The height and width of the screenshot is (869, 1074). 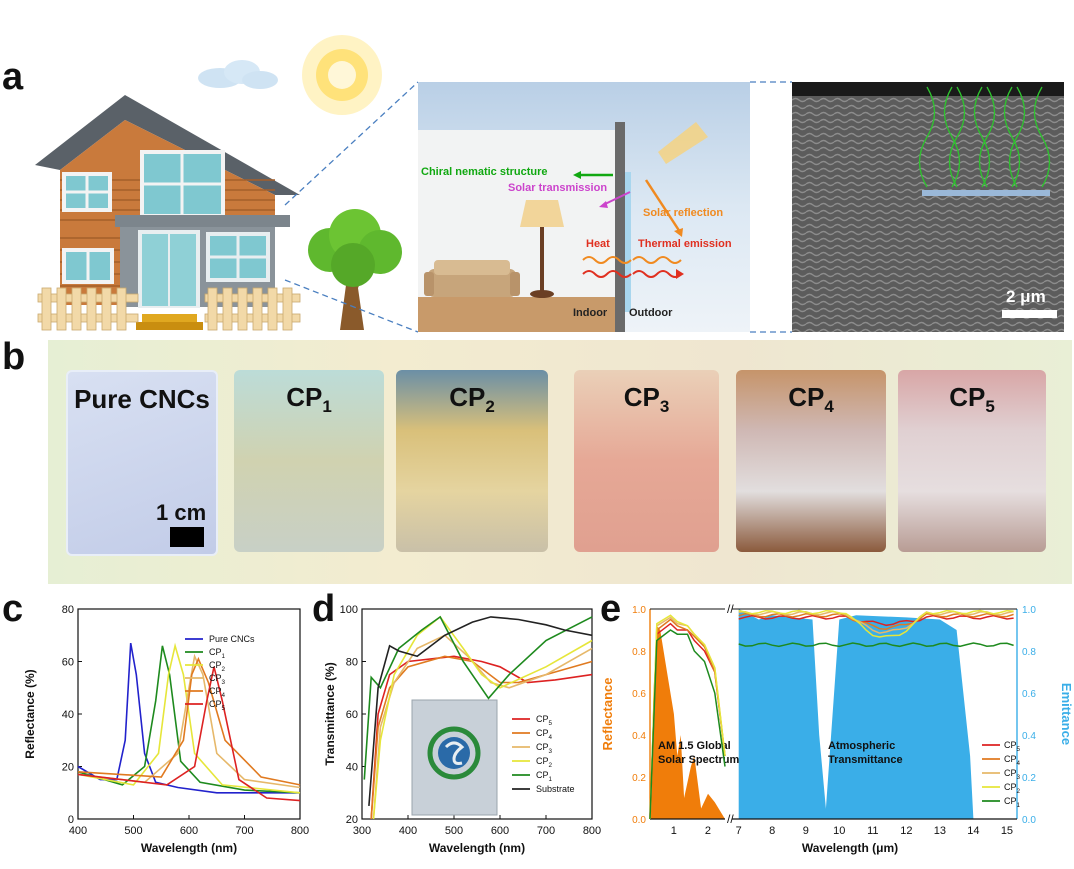 What do you see at coordinates (13, 77) in the screenshot?
I see `panel-a-label: a` at bounding box center [13, 77].